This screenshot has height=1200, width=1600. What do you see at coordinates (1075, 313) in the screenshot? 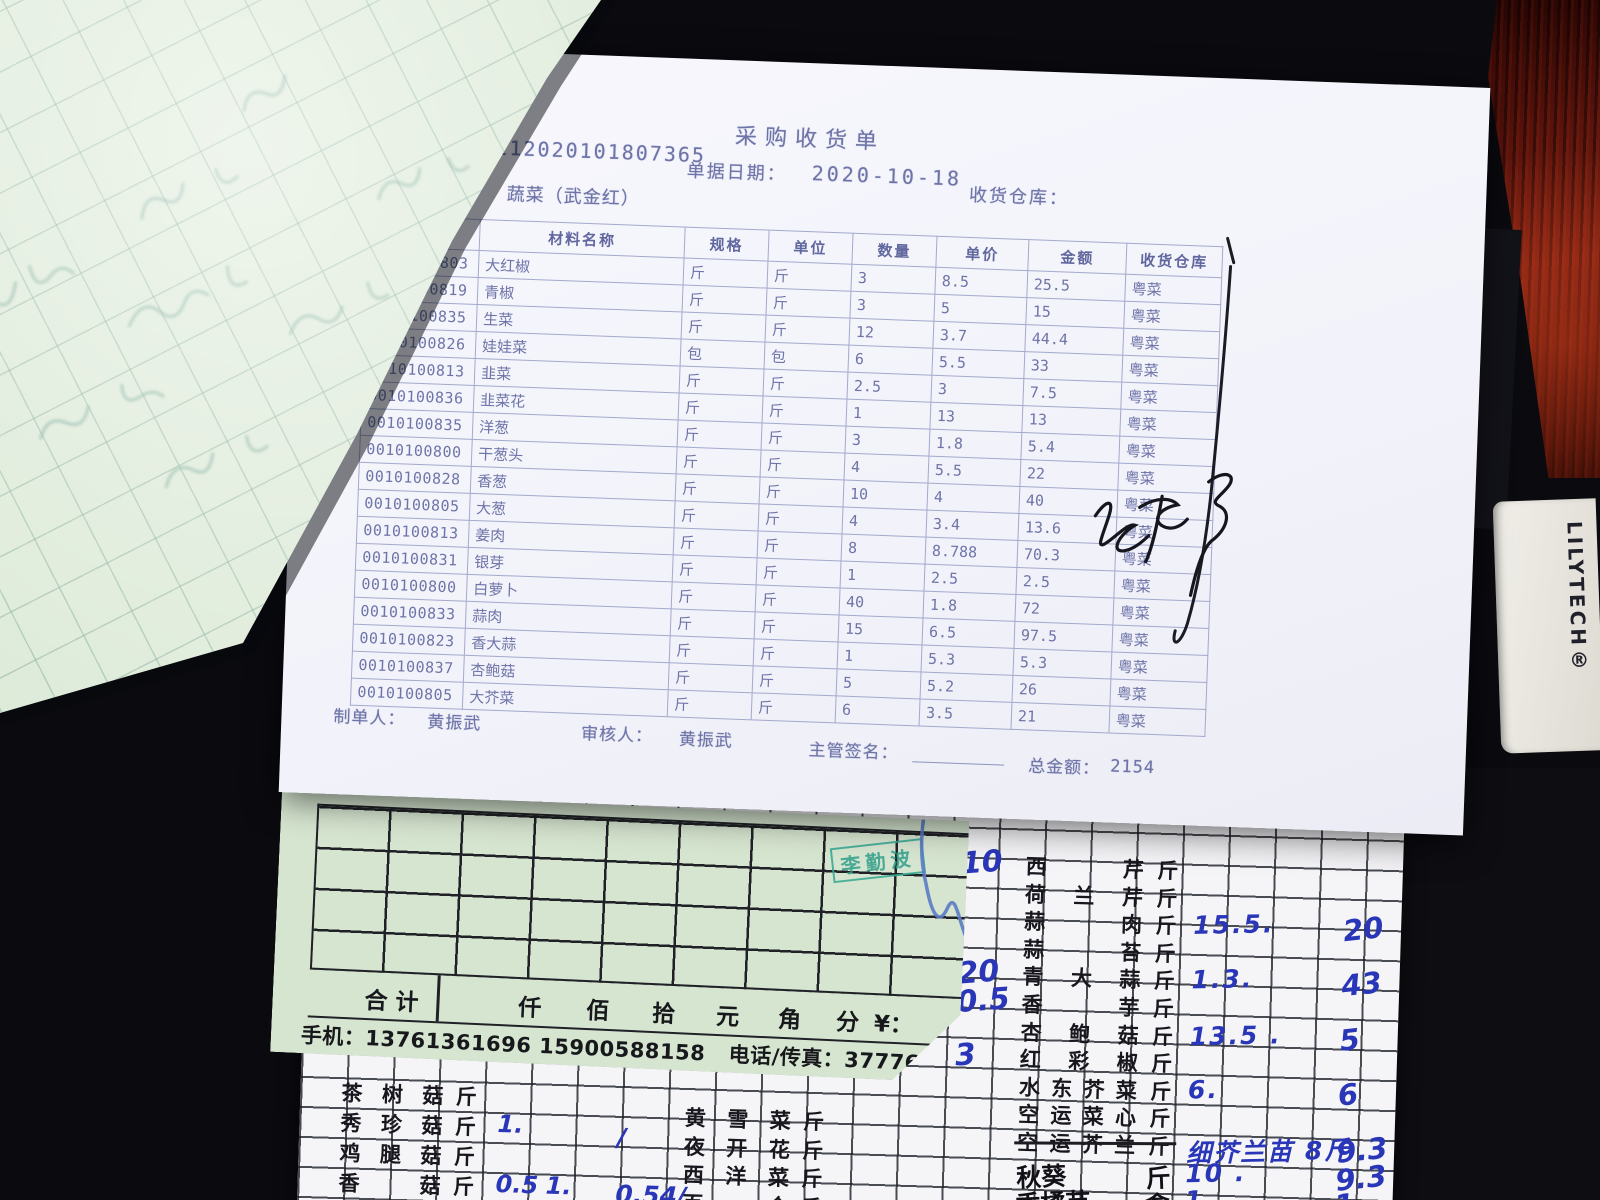
I see `item-amount: 15` at bounding box center [1075, 313].